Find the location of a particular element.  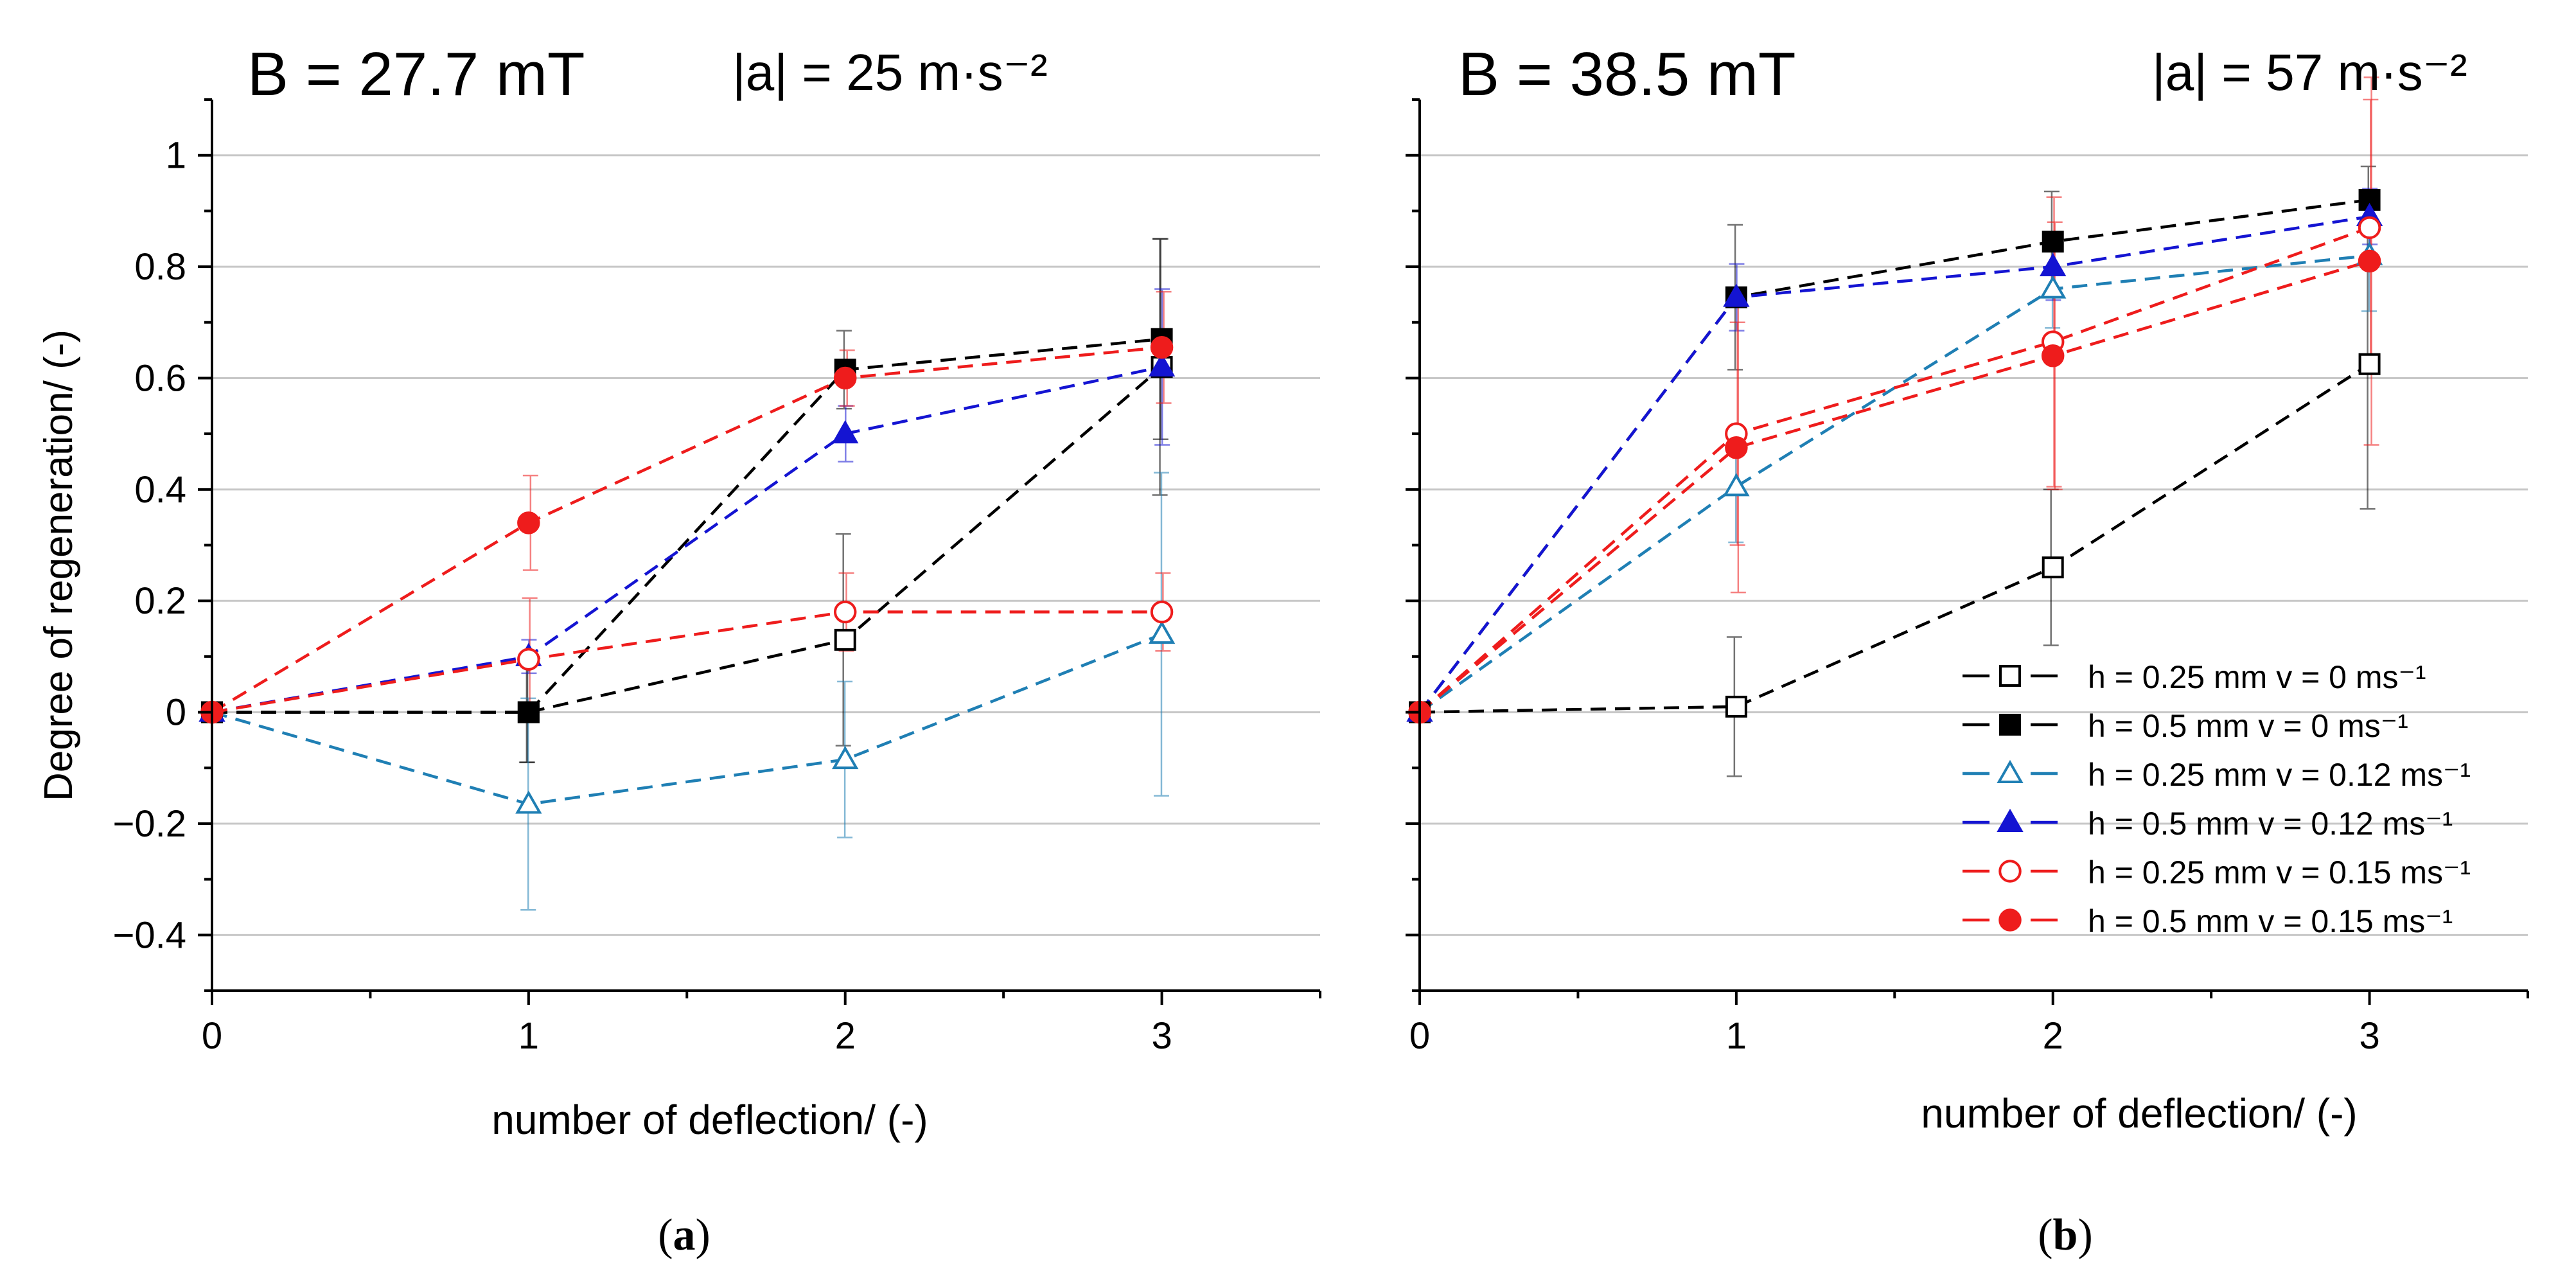

legend-entry: h = 0.25 mm v = 0.12 ms⁻¹ is located at coordinates (2217, 775).